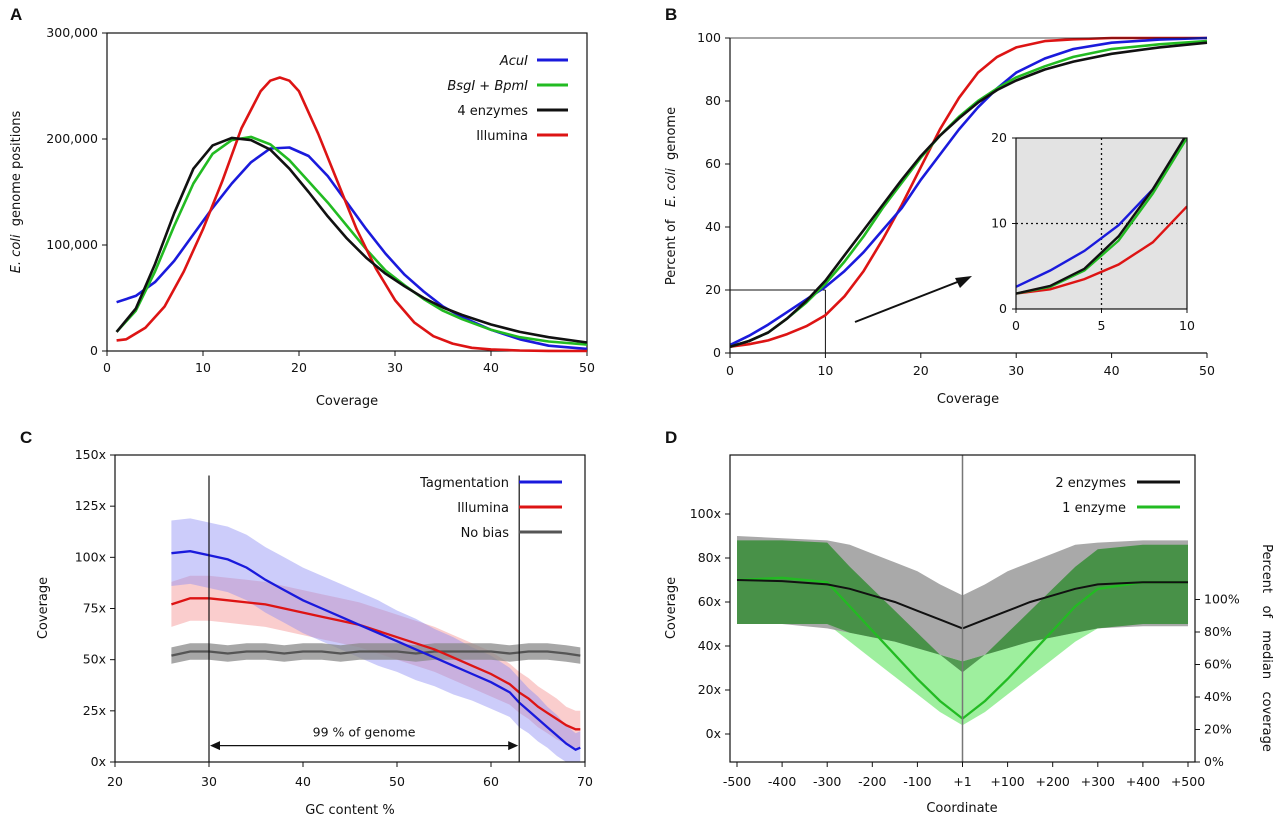 Image resolution: width=1280 pixels, height=819 pixels. What do you see at coordinates (709, 689) in the screenshot?
I see `panel-d-y-tick-label: 20x` at bounding box center [709, 689].